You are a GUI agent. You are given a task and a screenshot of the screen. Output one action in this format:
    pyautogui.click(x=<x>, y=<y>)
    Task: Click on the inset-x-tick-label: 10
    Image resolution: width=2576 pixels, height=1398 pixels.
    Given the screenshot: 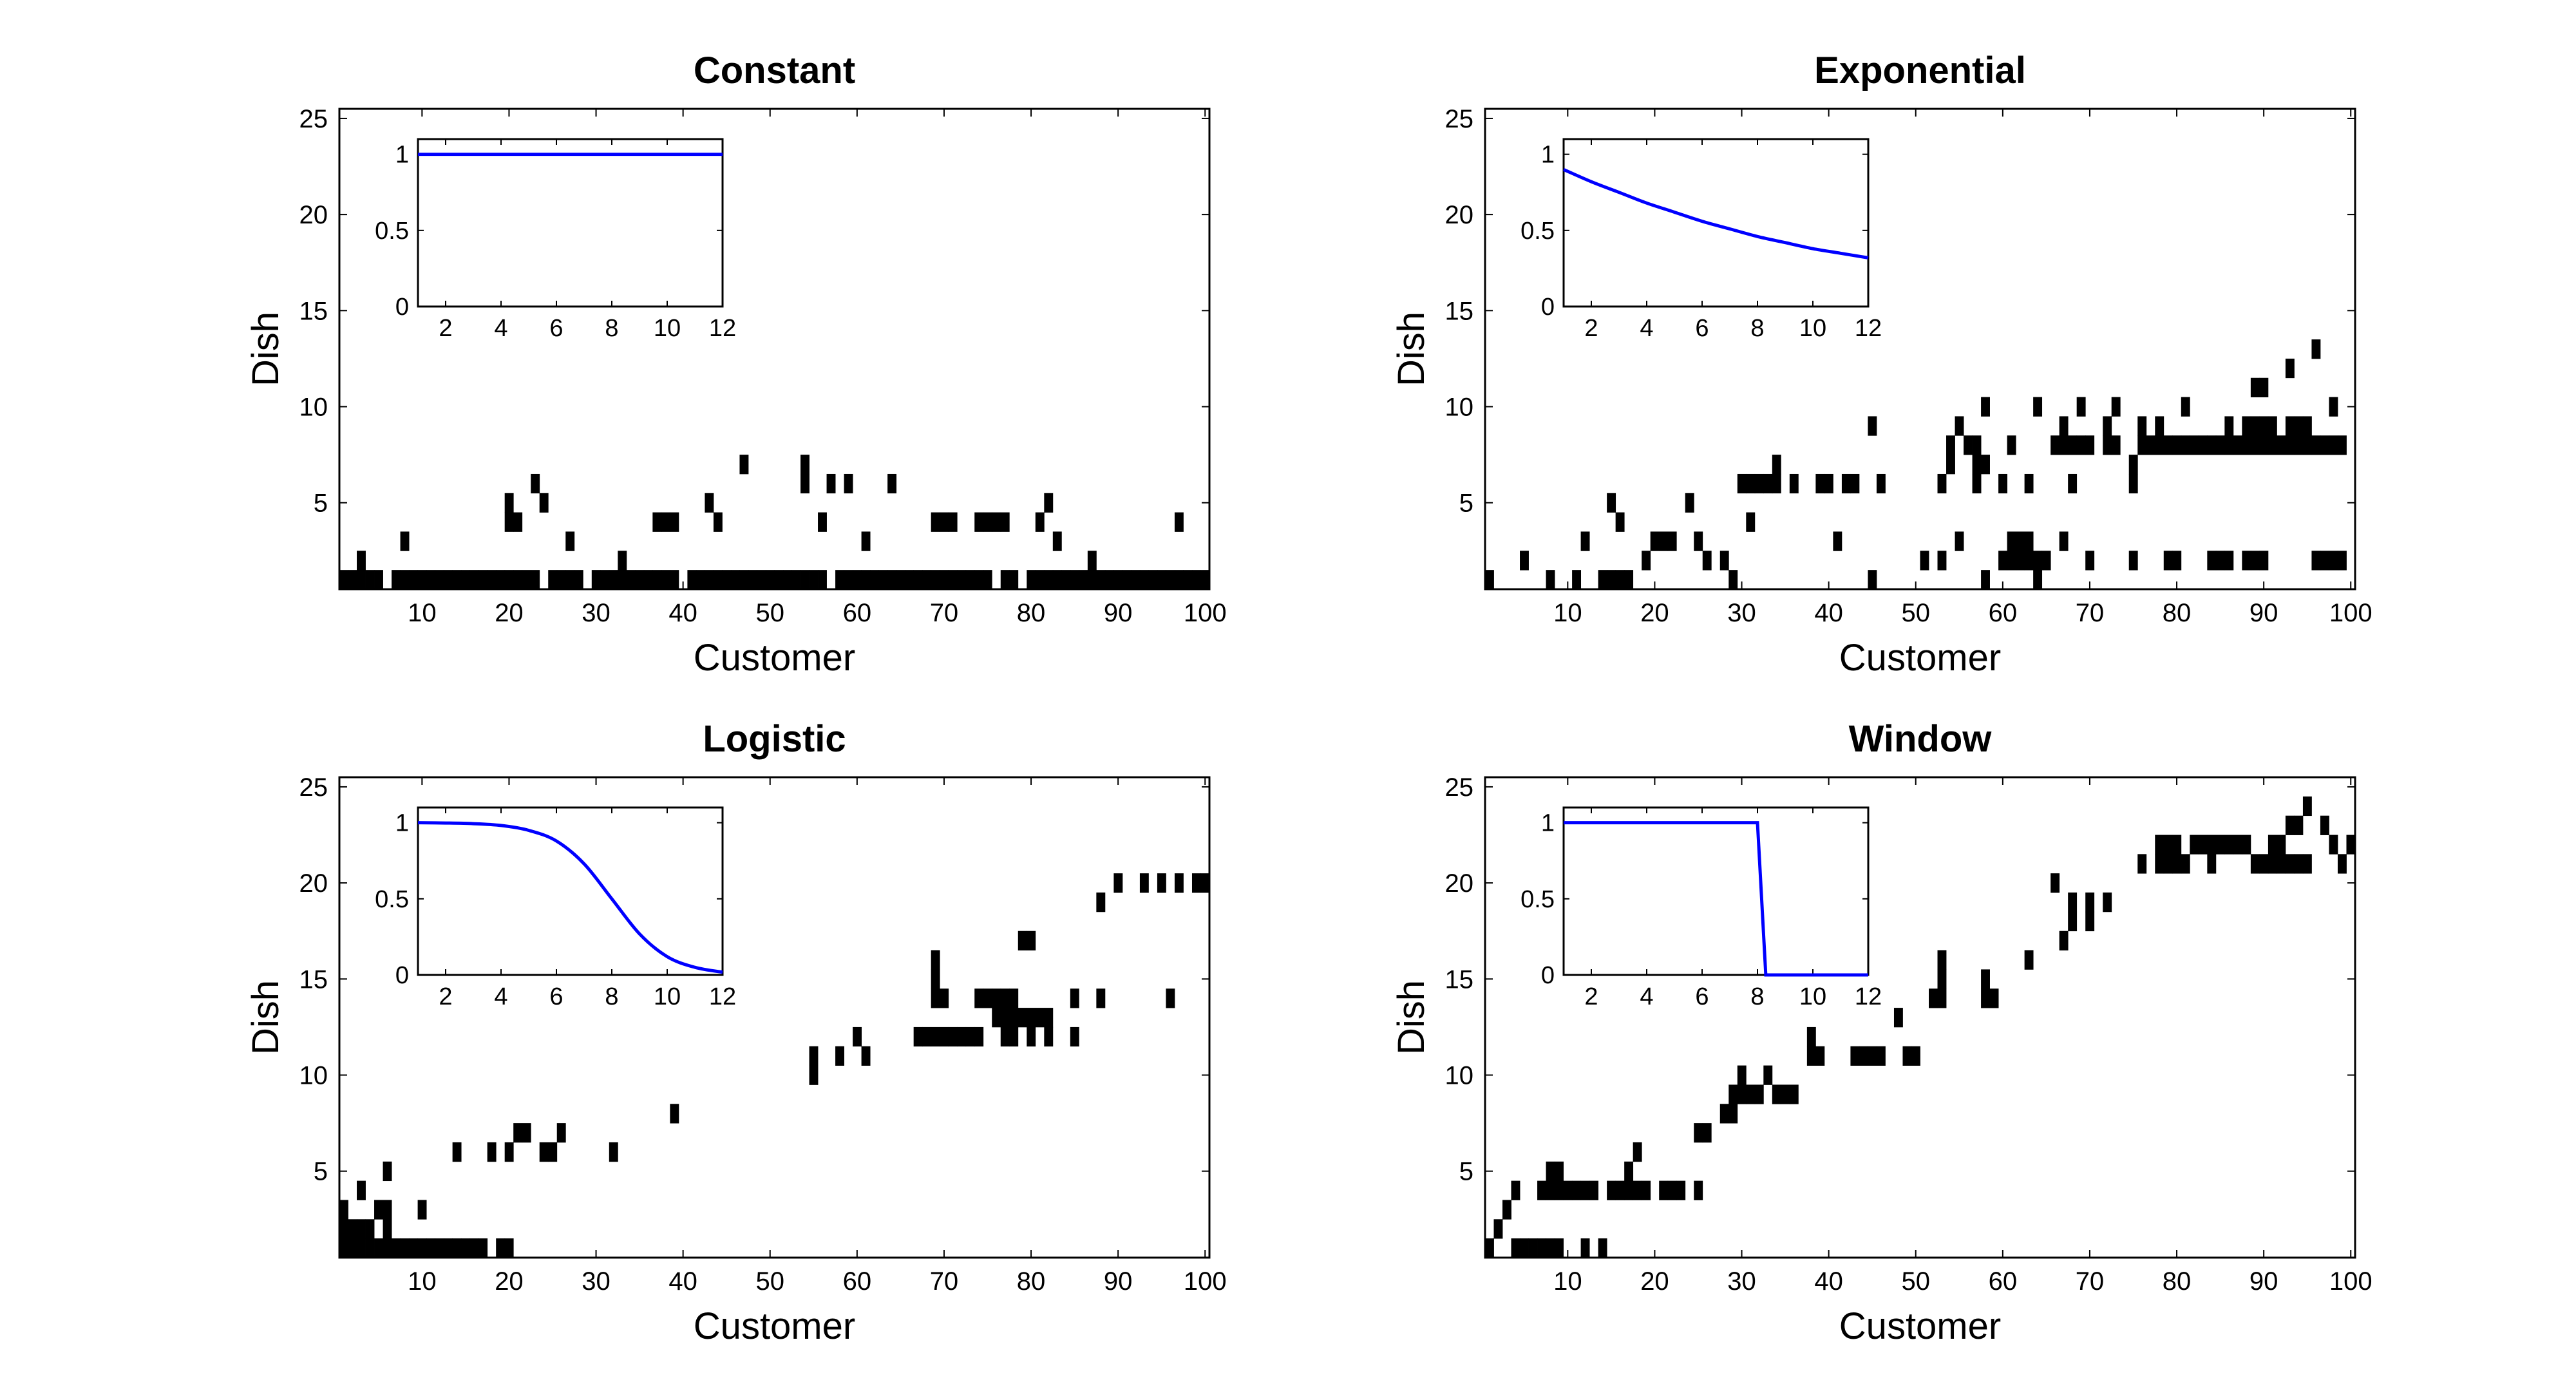 What is the action you would take?
    pyautogui.click(x=667, y=328)
    